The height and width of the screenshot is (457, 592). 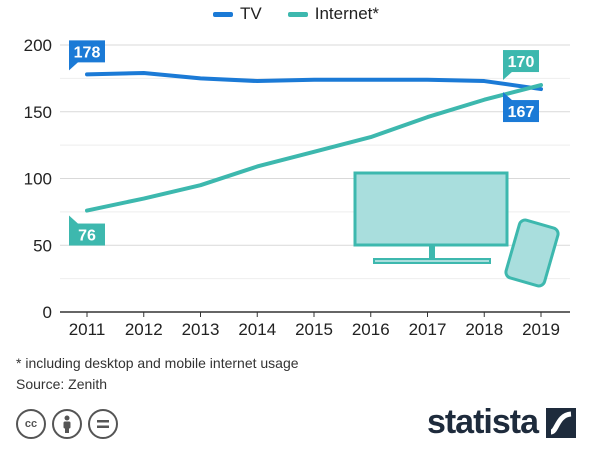 I want to click on legend-swatch-tv, so click(x=223, y=14).